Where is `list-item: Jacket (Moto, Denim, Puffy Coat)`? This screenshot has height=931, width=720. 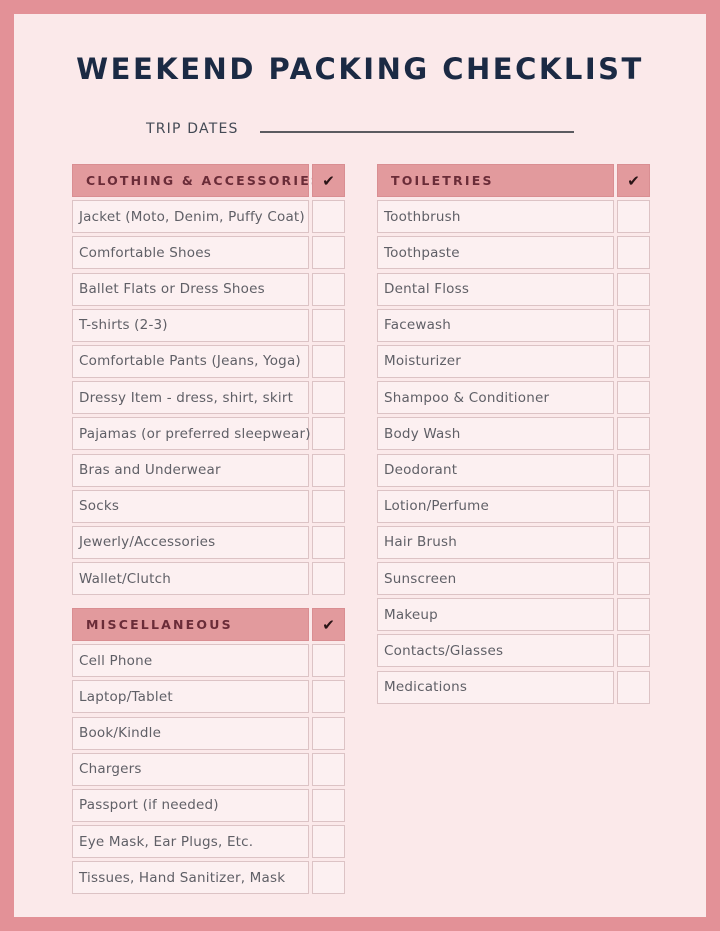 list-item: Jacket (Moto, Denim, Puffy Coat) is located at coordinates (208, 217).